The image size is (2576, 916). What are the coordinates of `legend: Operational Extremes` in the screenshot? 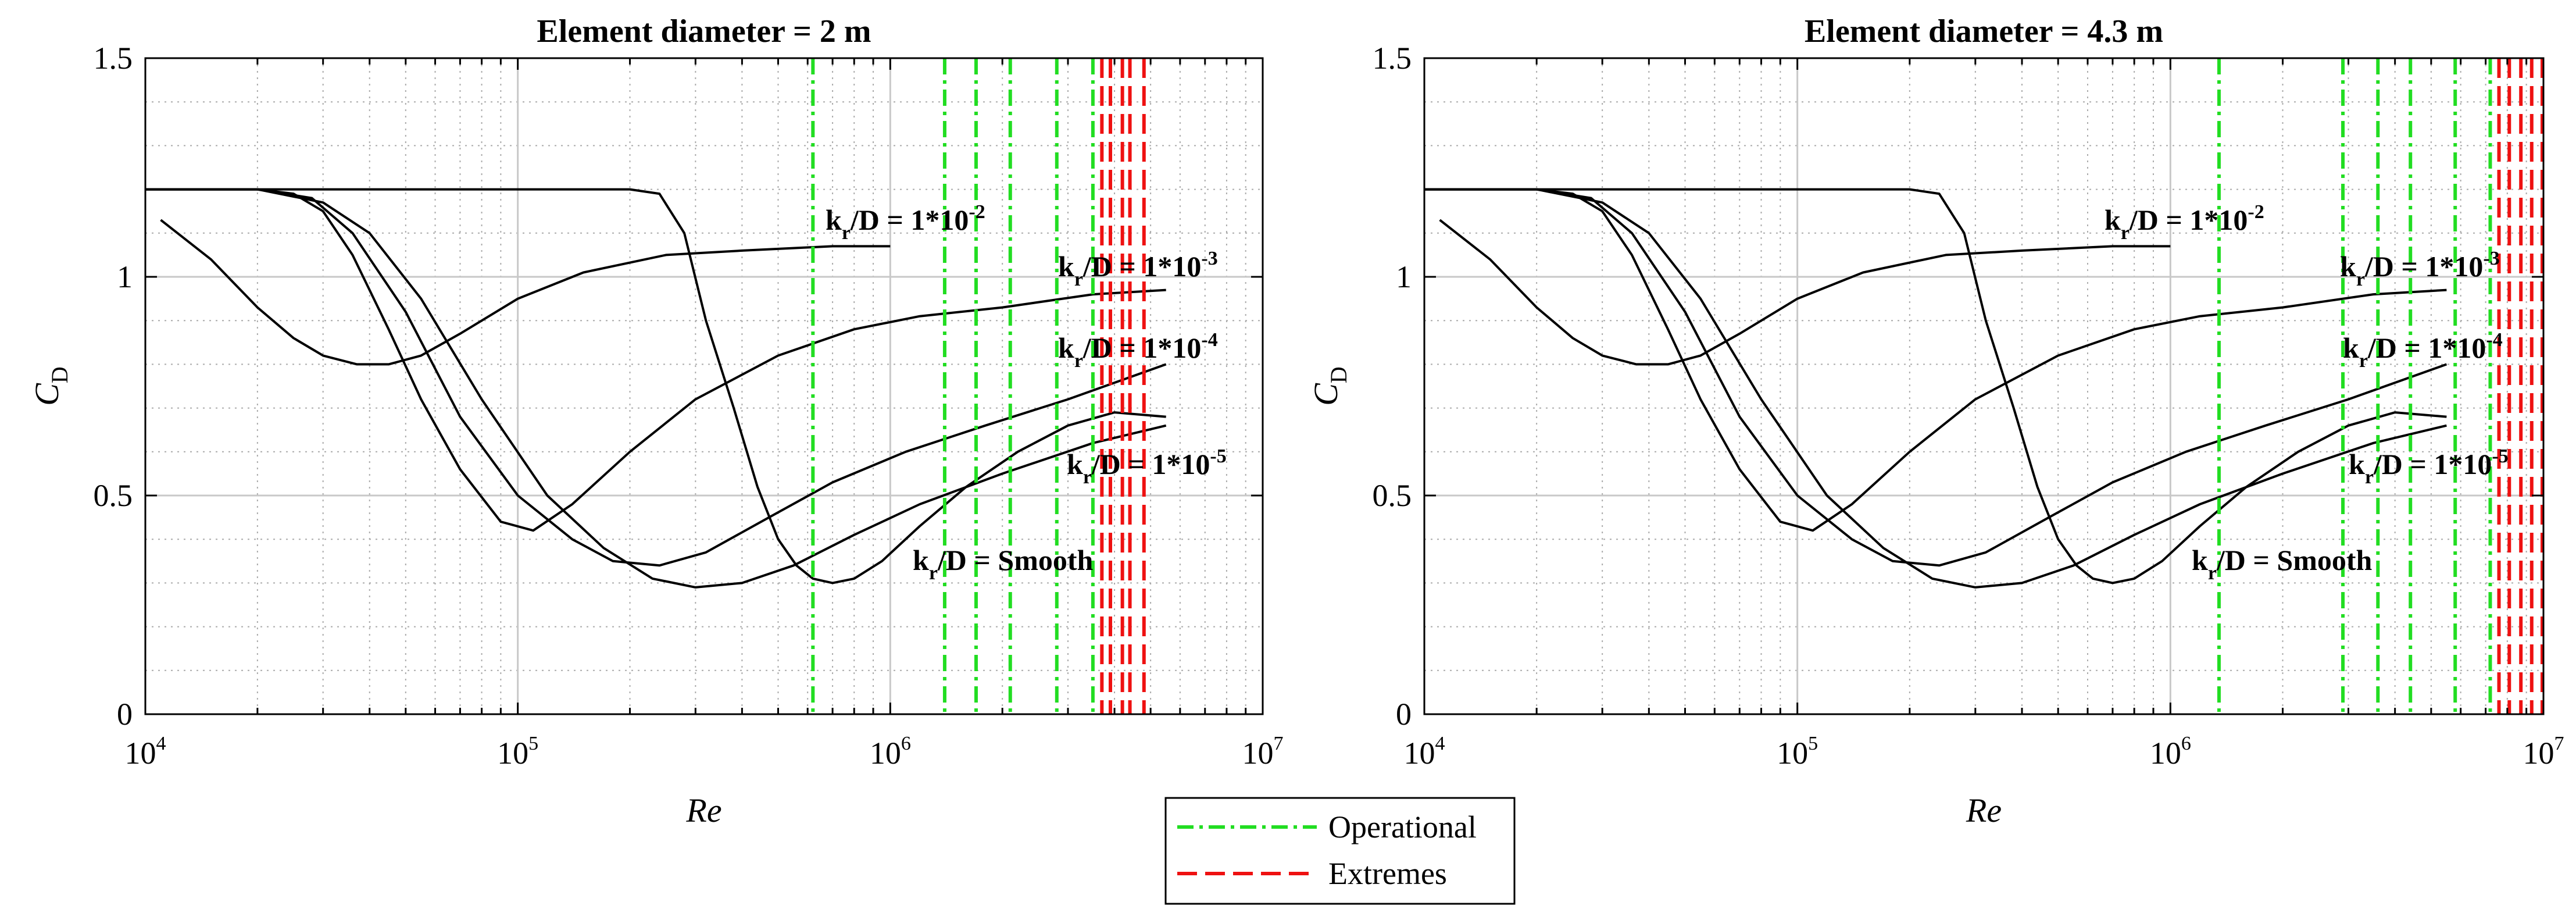 It's located at (1340, 851).